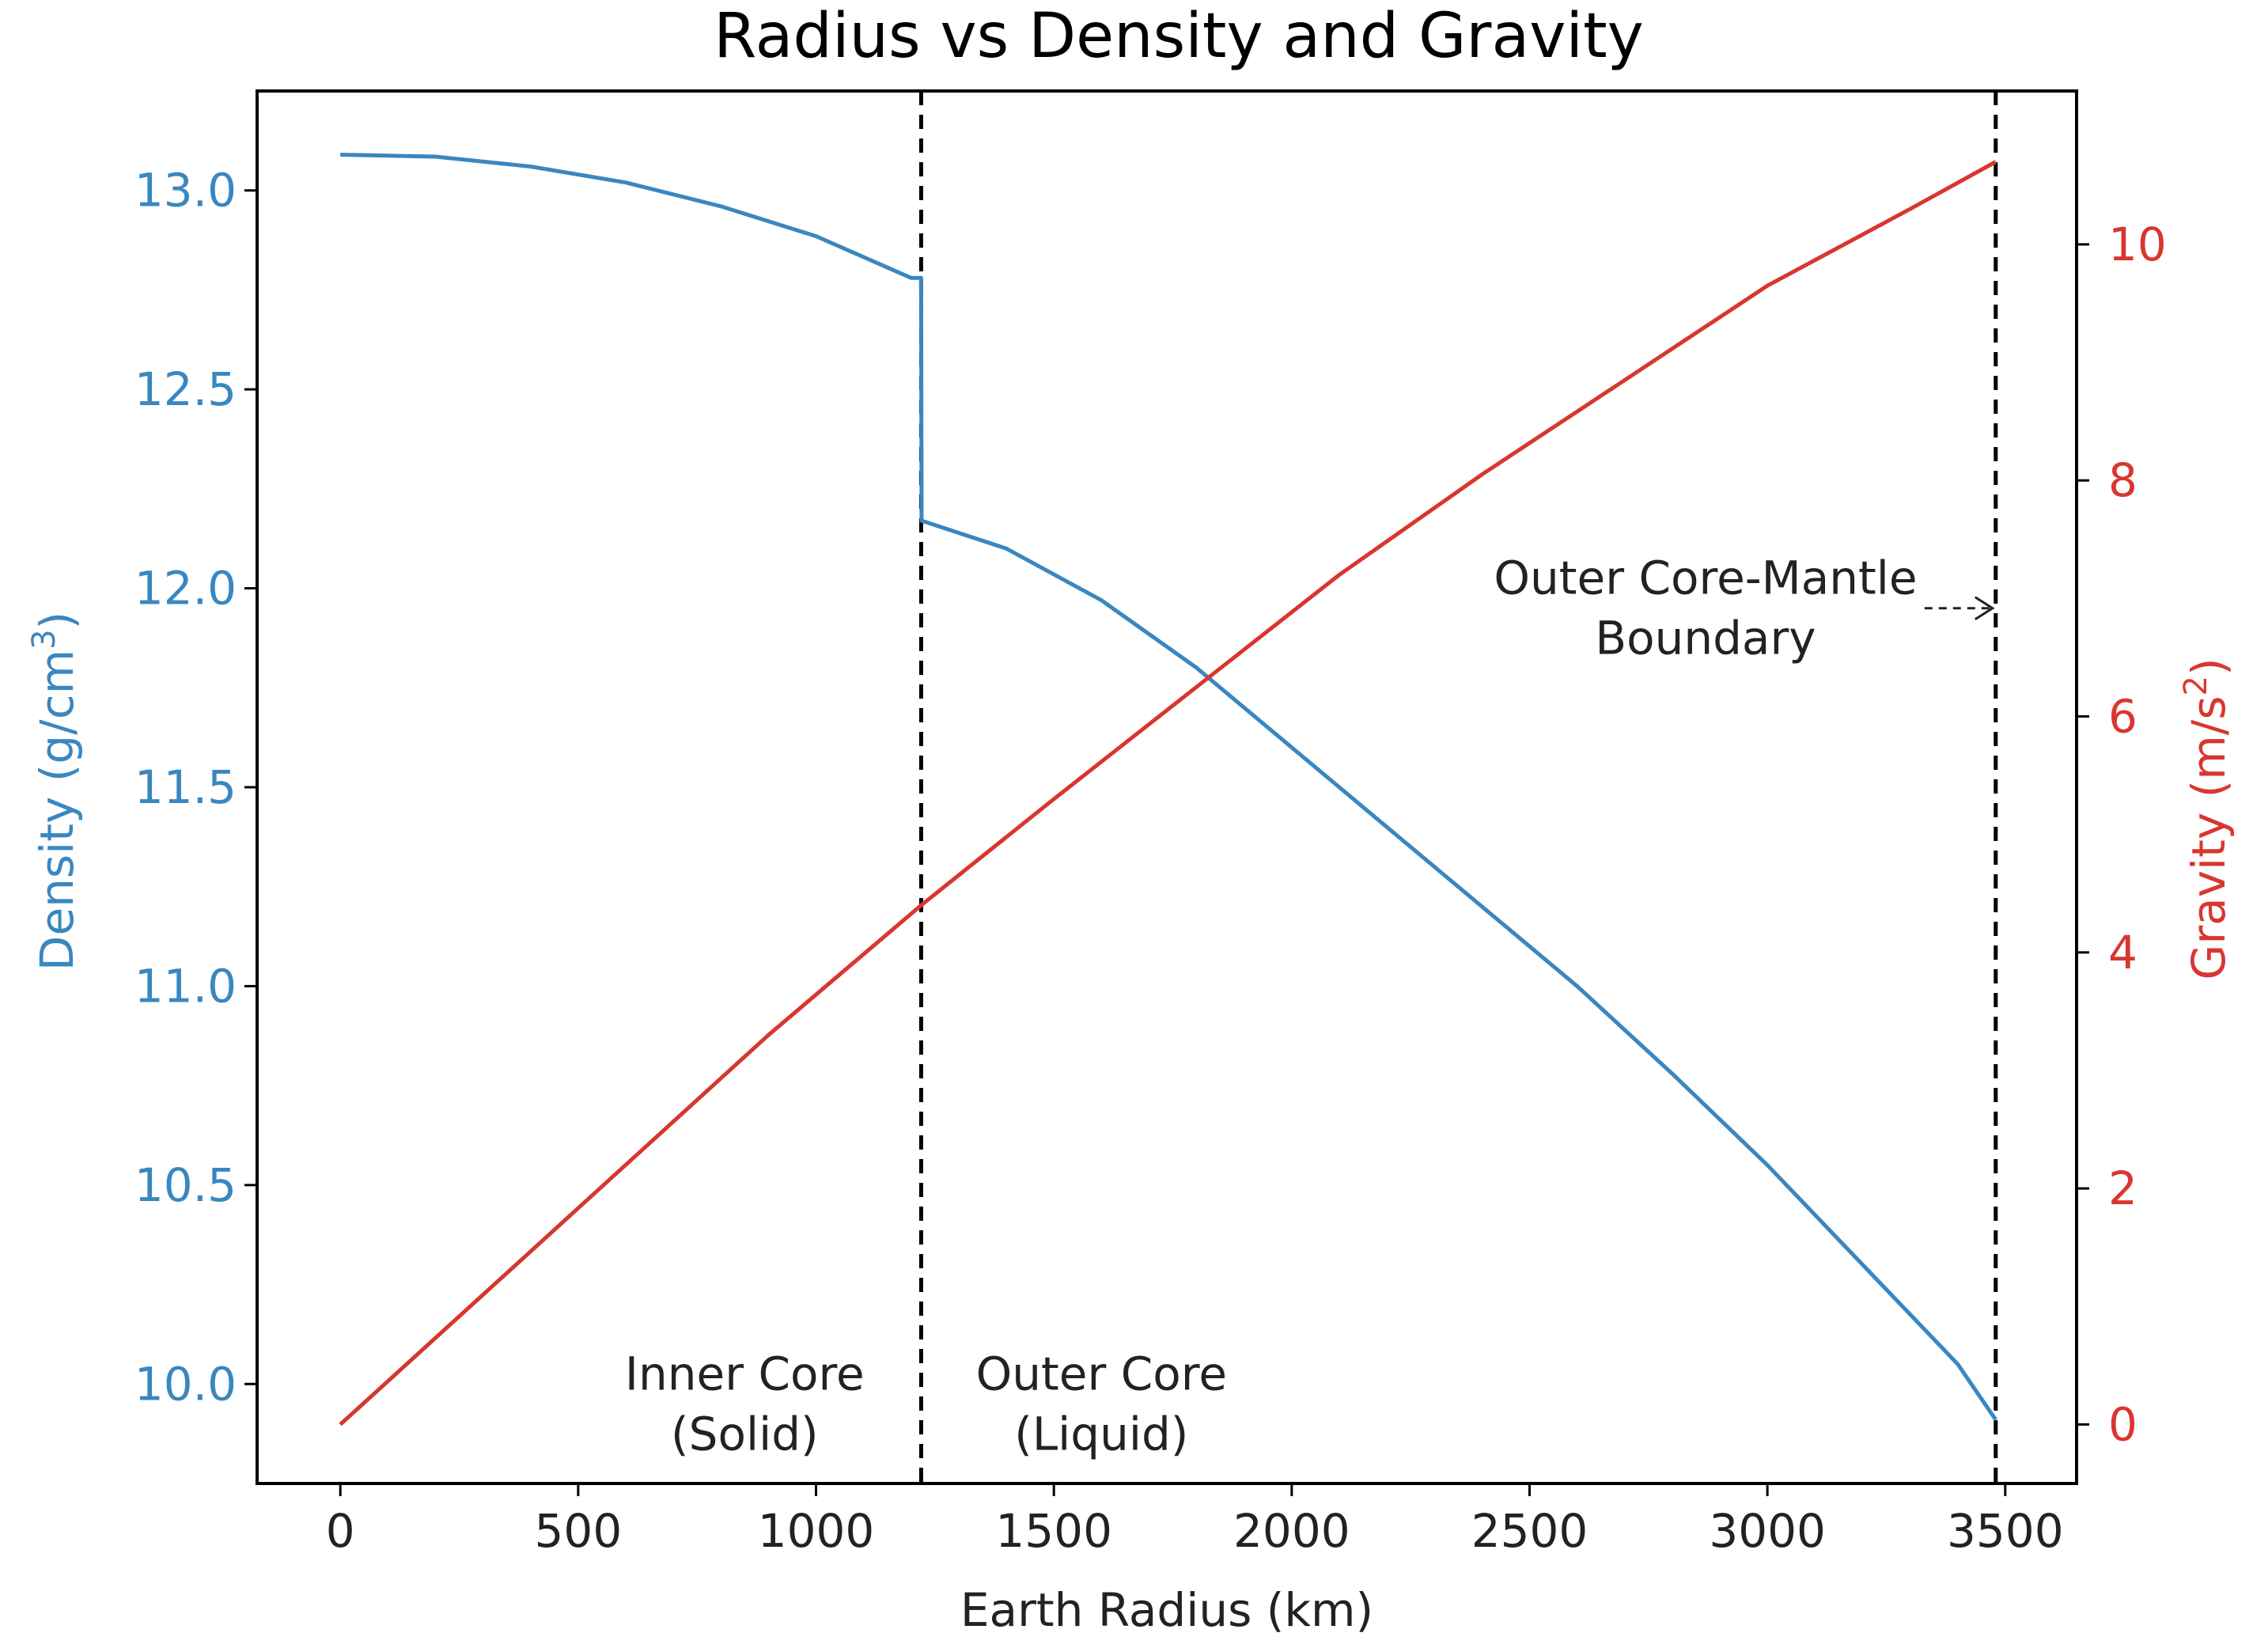 Image resolution: width=2253 pixels, height=1652 pixels. Describe the element at coordinates (1706, 578) in the screenshot. I see `annotation-text: Outer Core-Mantle` at that location.